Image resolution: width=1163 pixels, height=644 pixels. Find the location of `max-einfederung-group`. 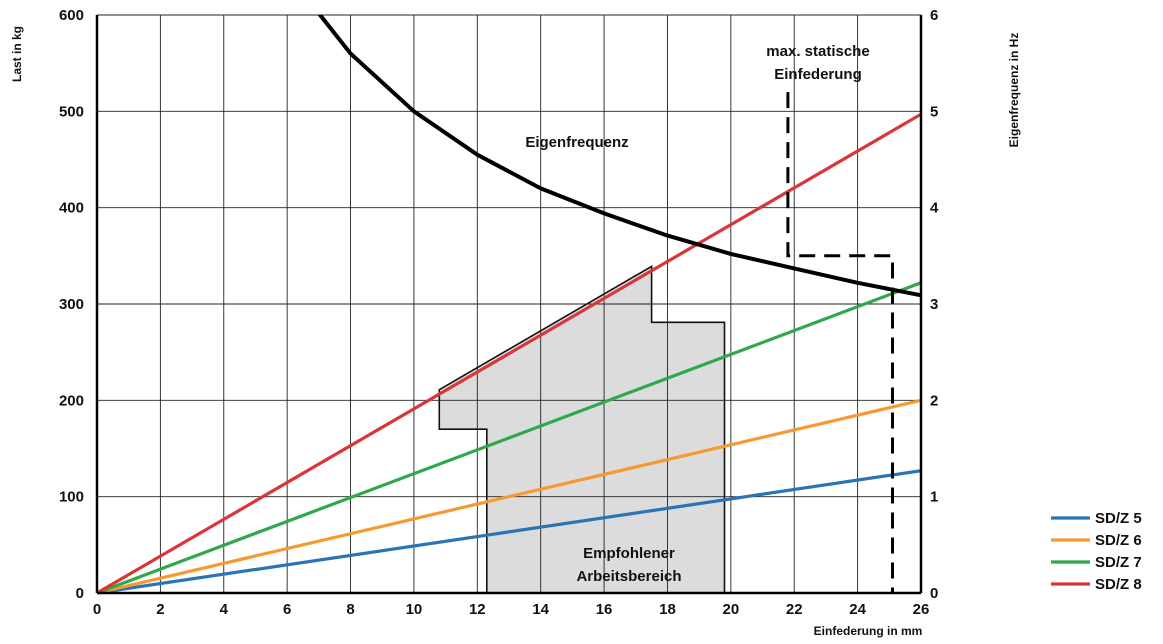

max-einfederung-group is located at coordinates (840, 342).